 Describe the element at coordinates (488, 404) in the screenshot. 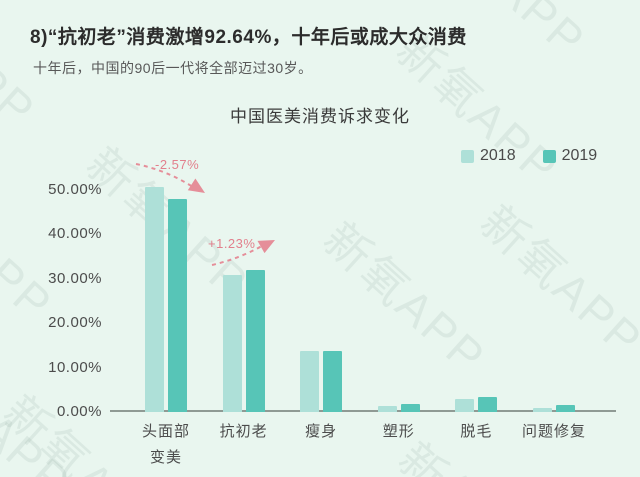

I see `bar-2019-脱毛` at that location.